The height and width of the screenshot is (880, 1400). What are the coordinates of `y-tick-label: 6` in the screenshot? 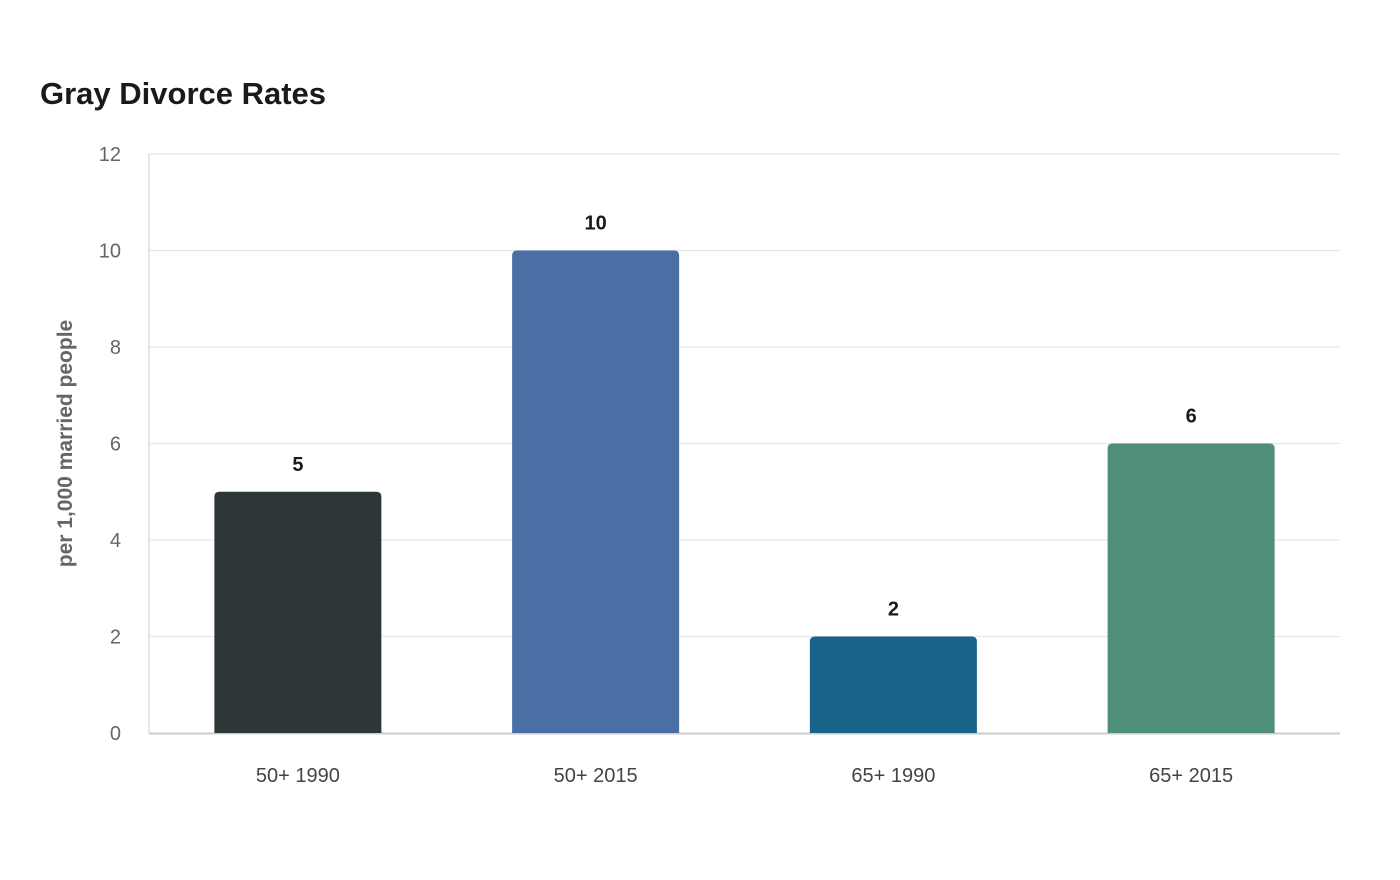 It's located at (115, 445).